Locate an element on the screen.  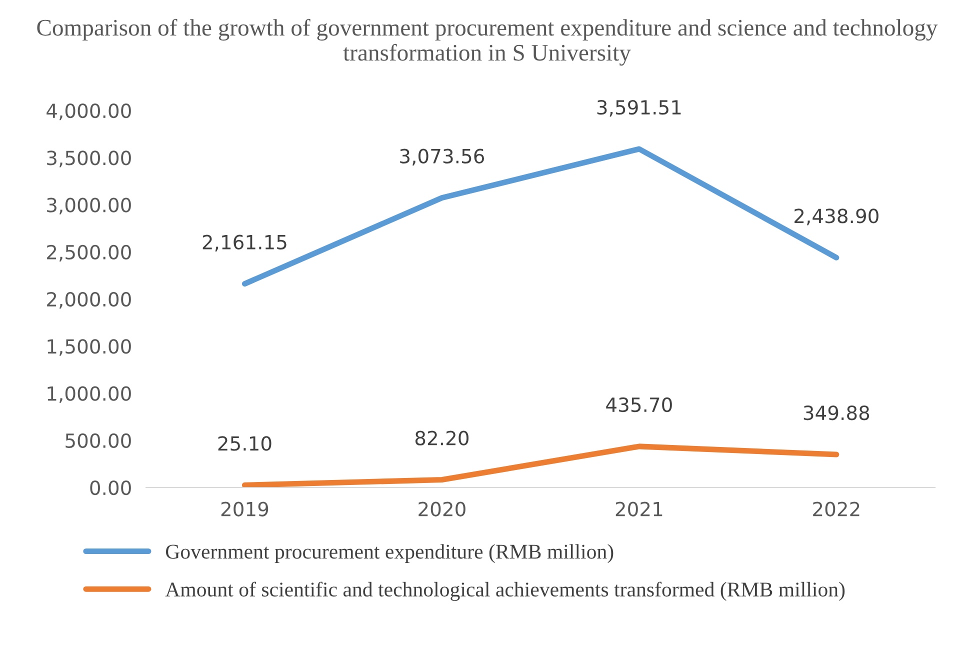
x-tick-label: 2021 is located at coordinates (639, 509).